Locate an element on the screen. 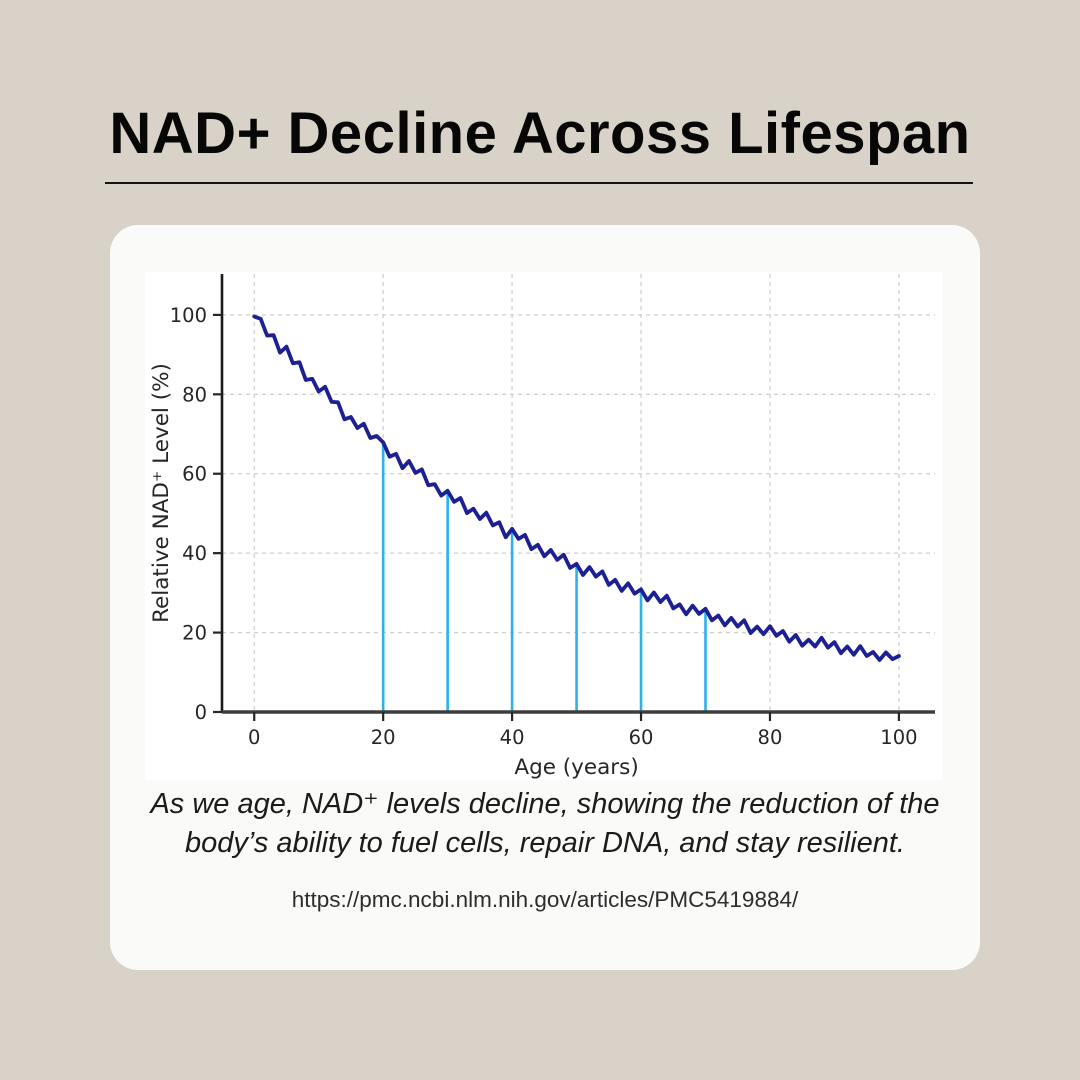  y-axis-label: Relative NAD⁺ Level (%) is located at coordinates (161, 493).